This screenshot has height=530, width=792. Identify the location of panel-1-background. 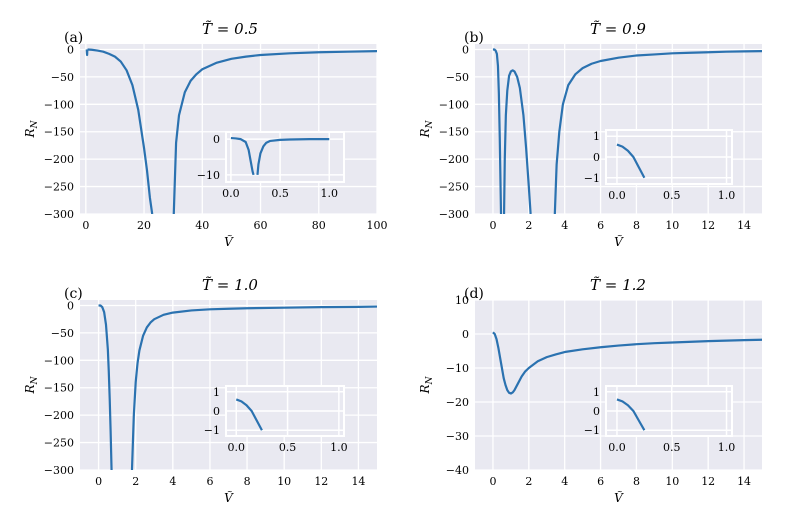
(228, 129).